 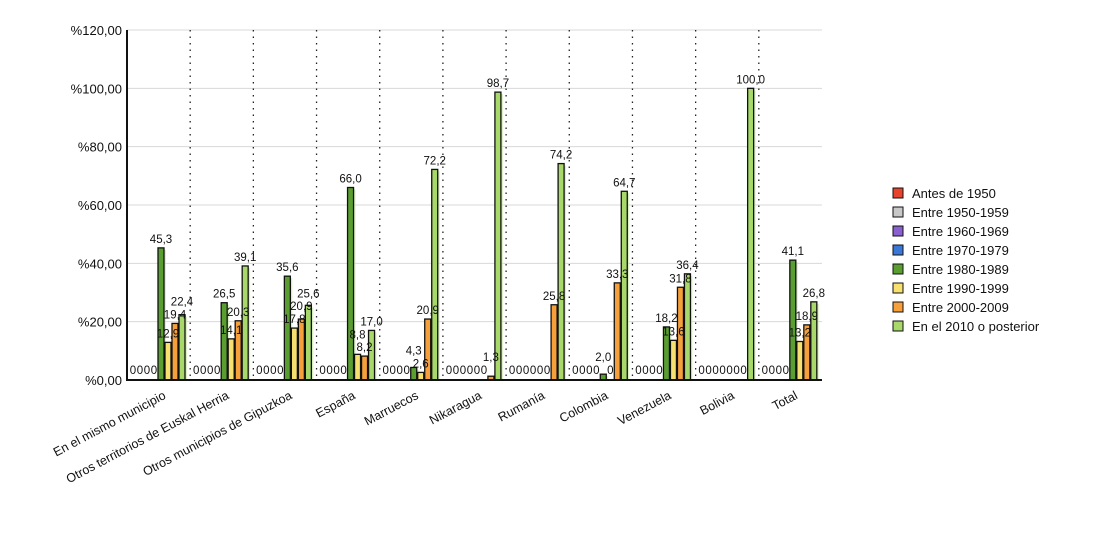 What do you see at coordinates (365, 348) in the screenshot?
I see `data-label: 8,2` at bounding box center [365, 348].